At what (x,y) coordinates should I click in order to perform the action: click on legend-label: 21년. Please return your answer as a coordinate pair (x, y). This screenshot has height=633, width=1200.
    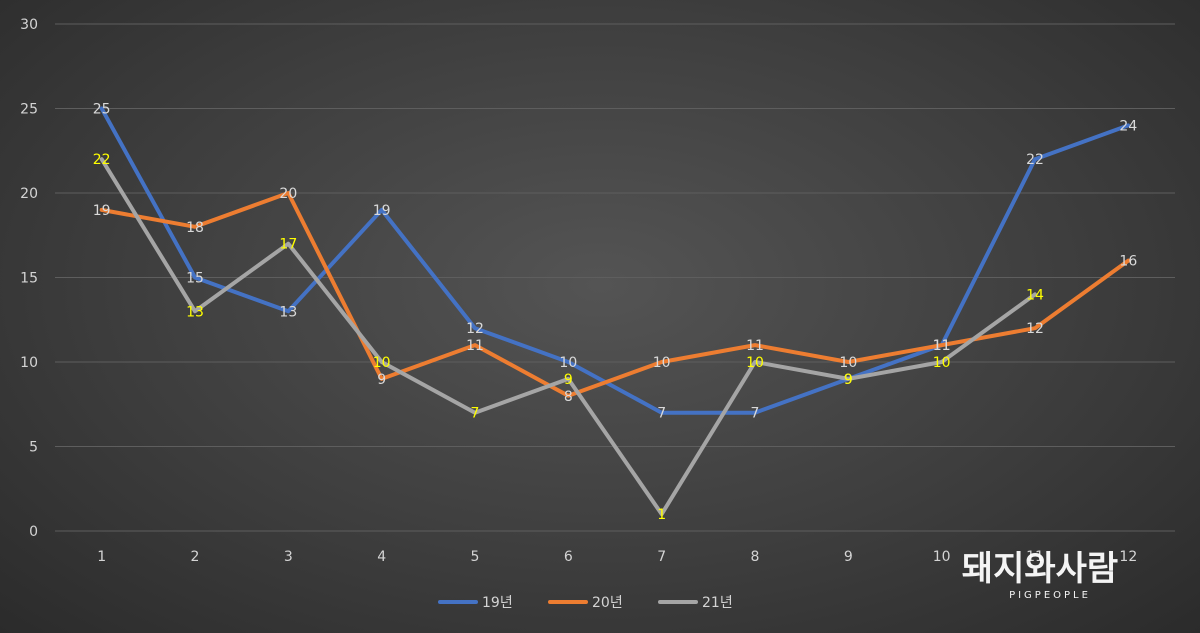
    Looking at the image, I should click on (717, 603).